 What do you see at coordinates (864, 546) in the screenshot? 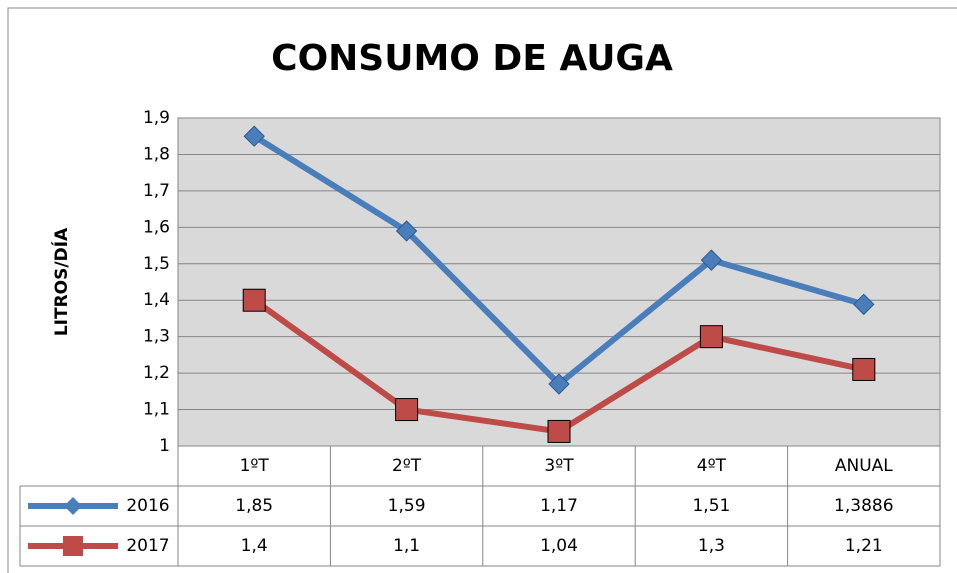
I see `table-value: 1,21` at bounding box center [864, 546].